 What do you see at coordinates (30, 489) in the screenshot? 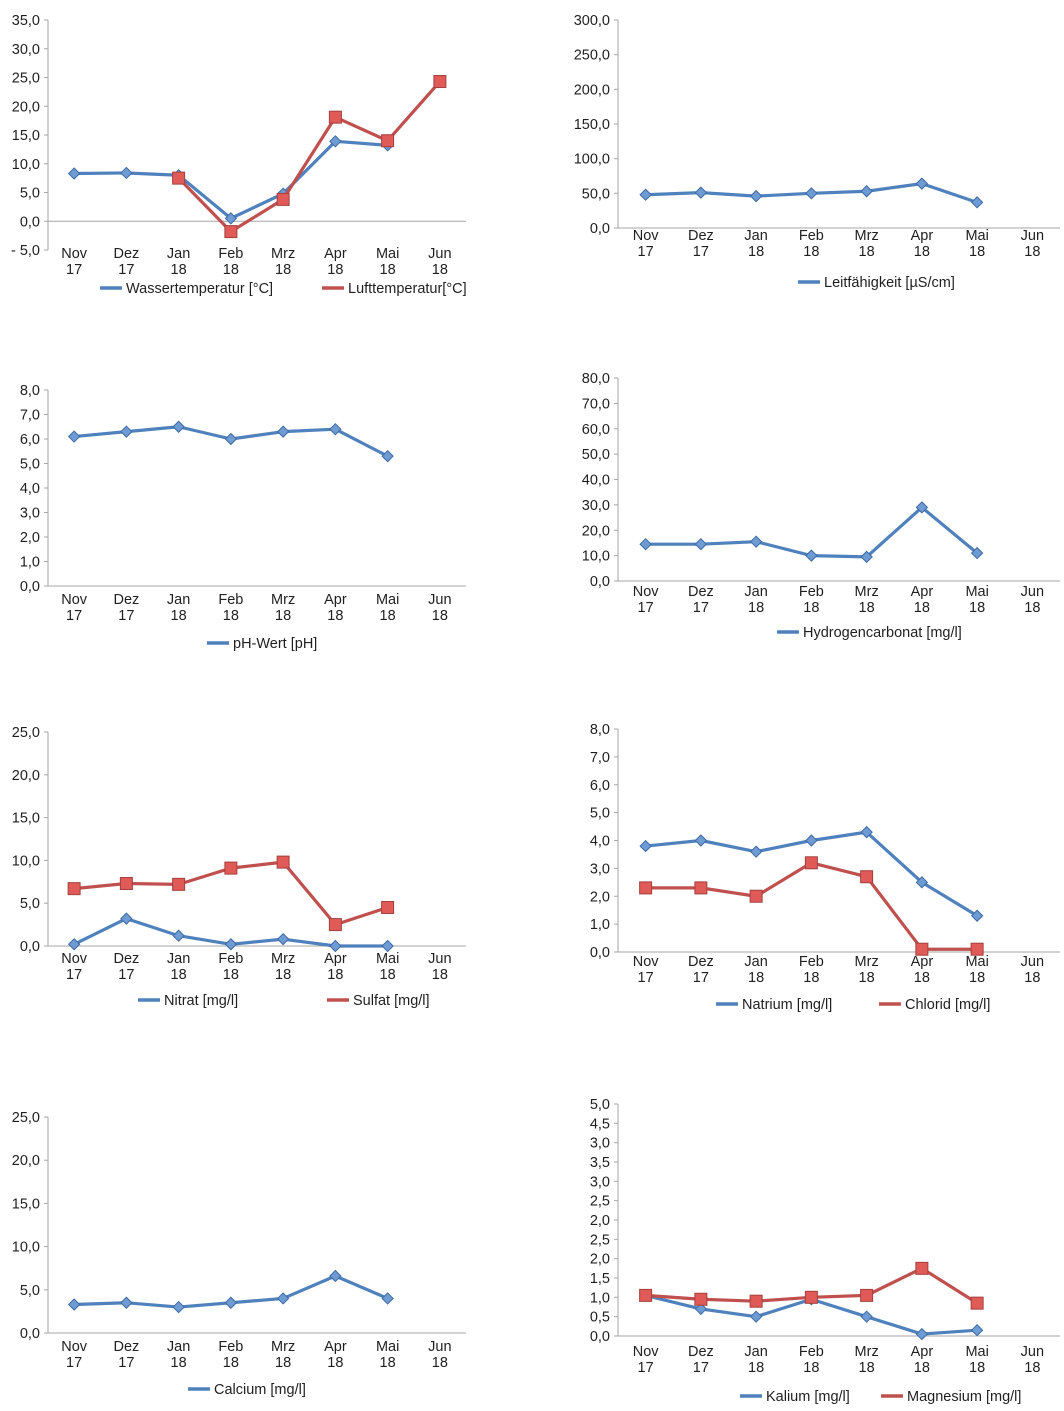
I see `y-tick-label: 4,0` at bounding box center [30, 489].